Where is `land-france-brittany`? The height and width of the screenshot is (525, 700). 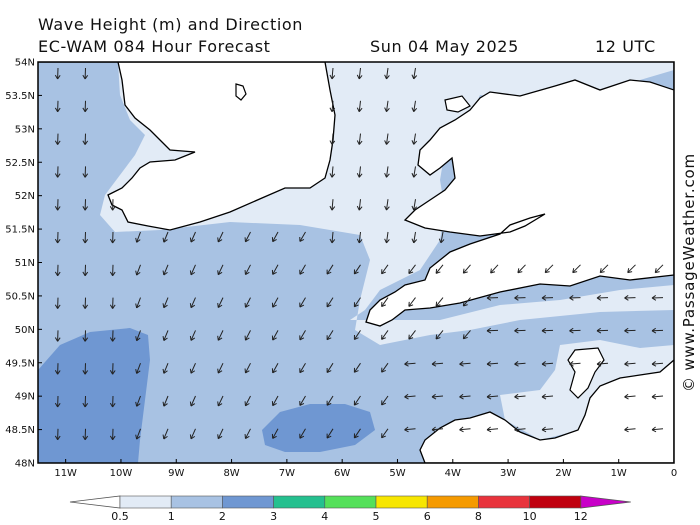
land-france-brittany is located at coordinates (546, 411).